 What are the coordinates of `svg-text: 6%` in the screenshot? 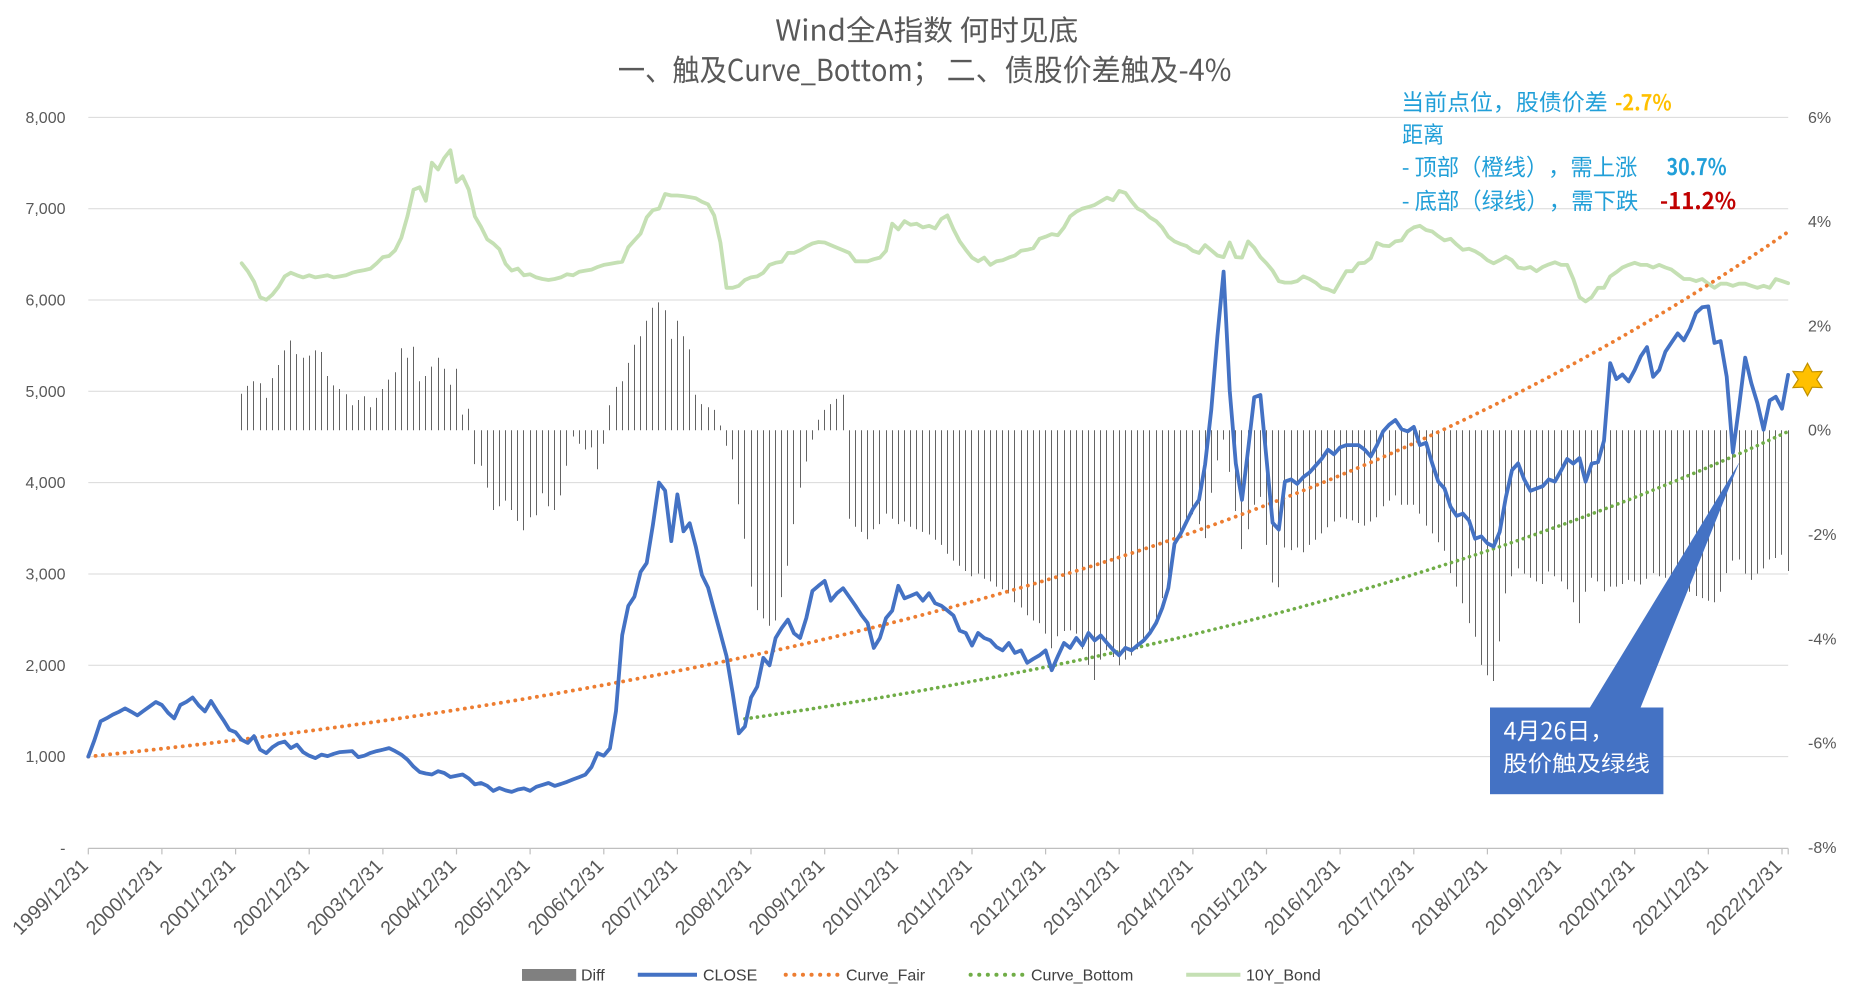 It's located at (1819, 118).